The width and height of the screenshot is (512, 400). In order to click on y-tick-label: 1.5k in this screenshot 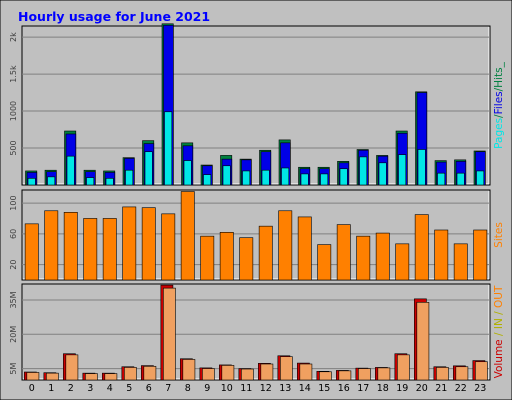, I will do `click(13, 74)`.